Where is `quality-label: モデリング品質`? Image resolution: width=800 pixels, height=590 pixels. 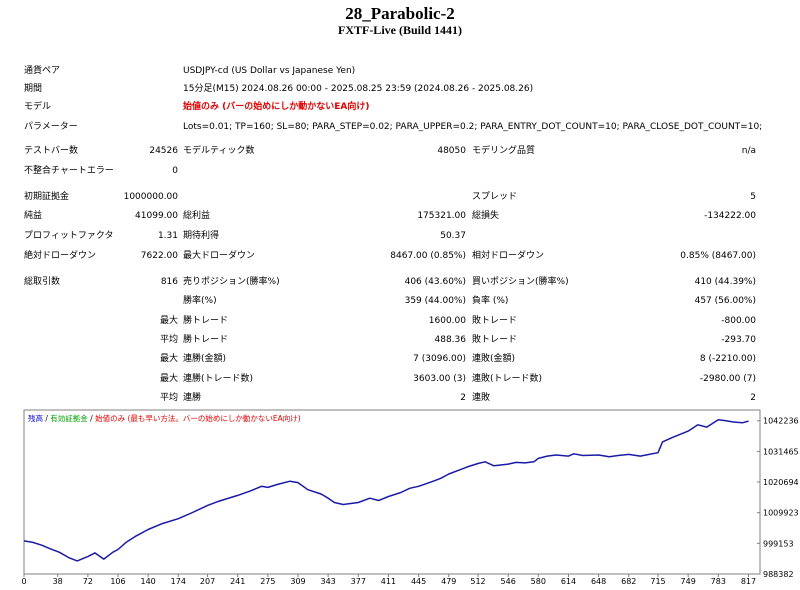
quality-label: モデリング品質 is located at coordinates (504, 151).